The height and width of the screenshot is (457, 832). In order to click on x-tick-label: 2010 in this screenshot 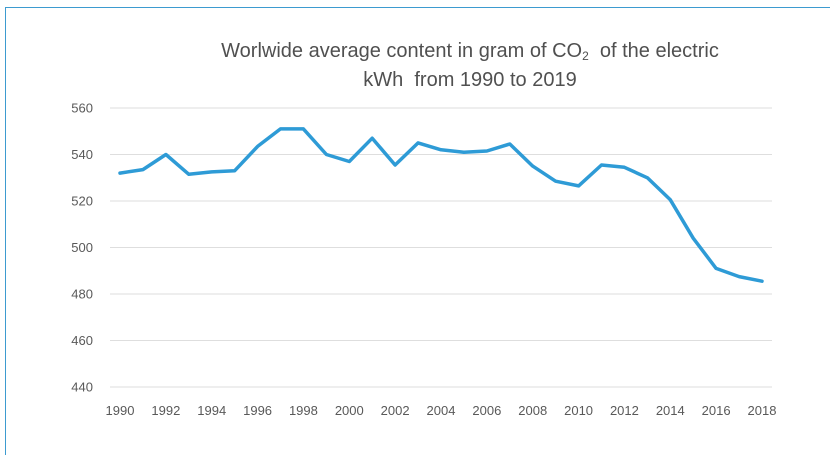, I will do `click(578, 410)`.